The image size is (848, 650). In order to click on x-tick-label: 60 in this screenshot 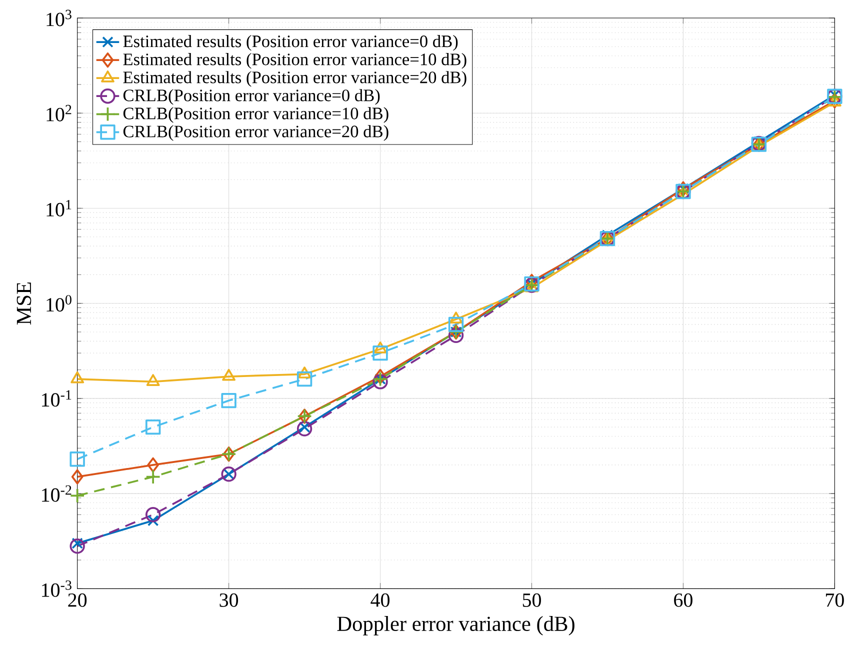, I will do `click(683, 600)`.